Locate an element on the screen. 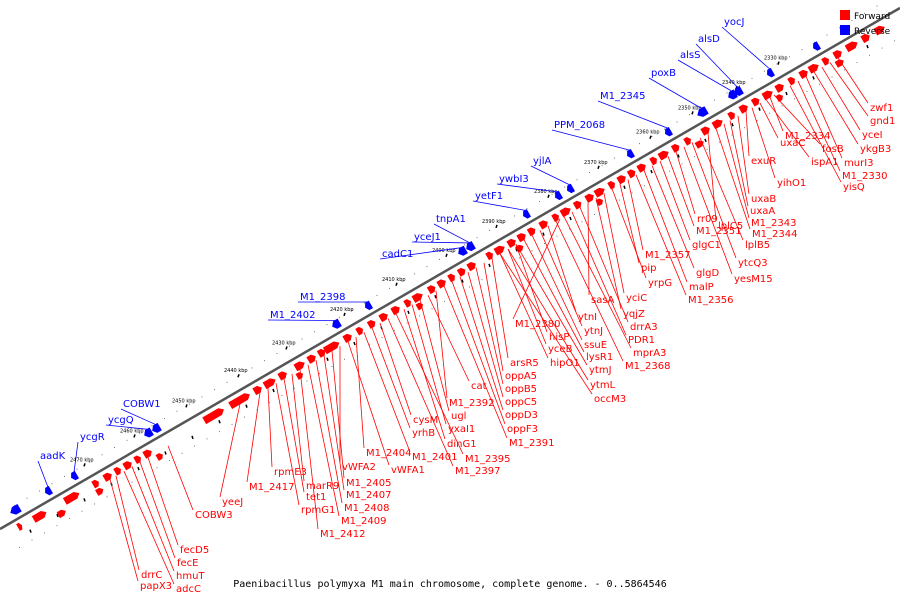  gene-label: yciC is located at coordinates (636, 298).